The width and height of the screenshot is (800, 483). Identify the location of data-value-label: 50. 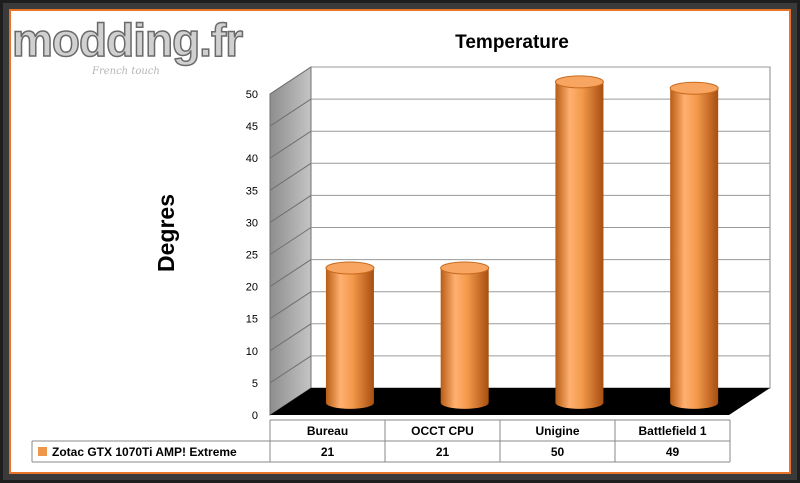
(558, 452).